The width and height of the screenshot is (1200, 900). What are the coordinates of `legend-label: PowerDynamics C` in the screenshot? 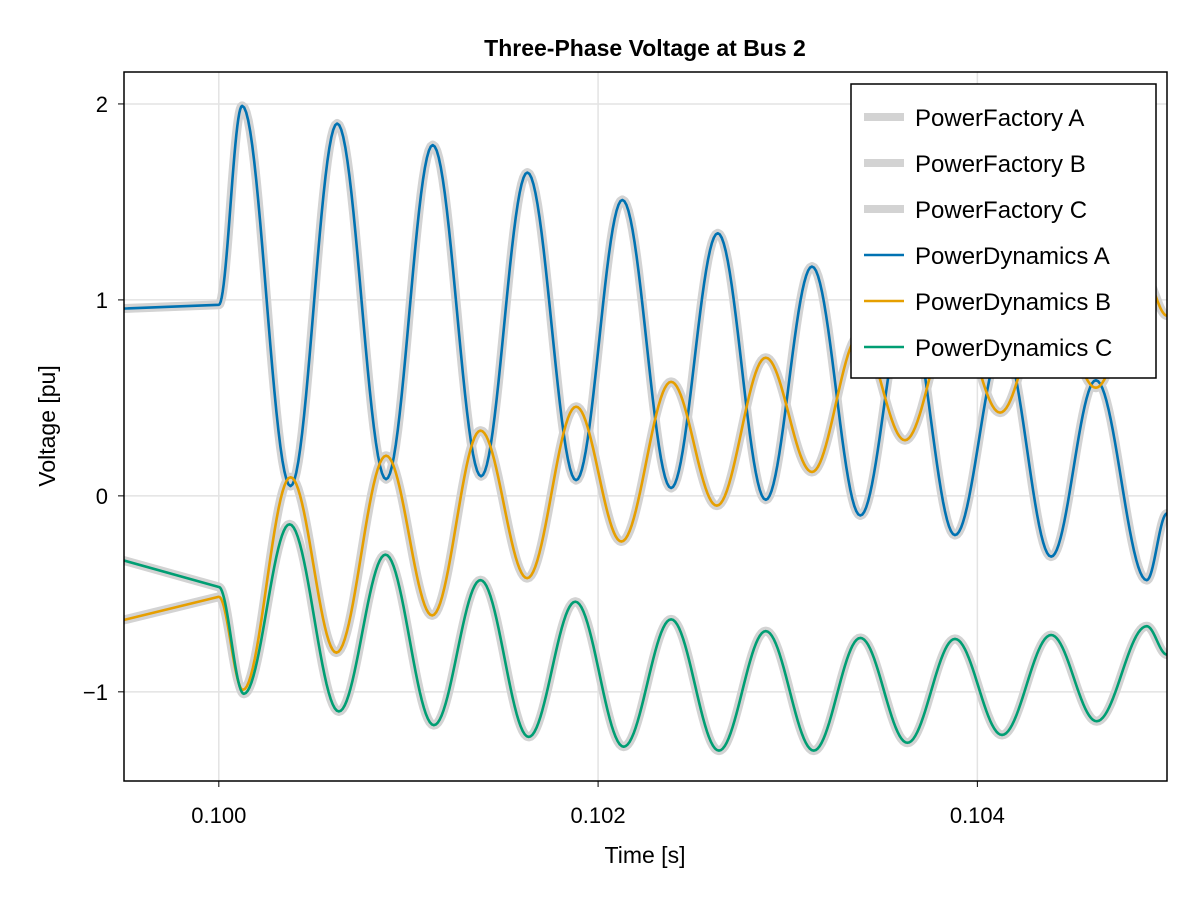 It's located at (1013, 348).